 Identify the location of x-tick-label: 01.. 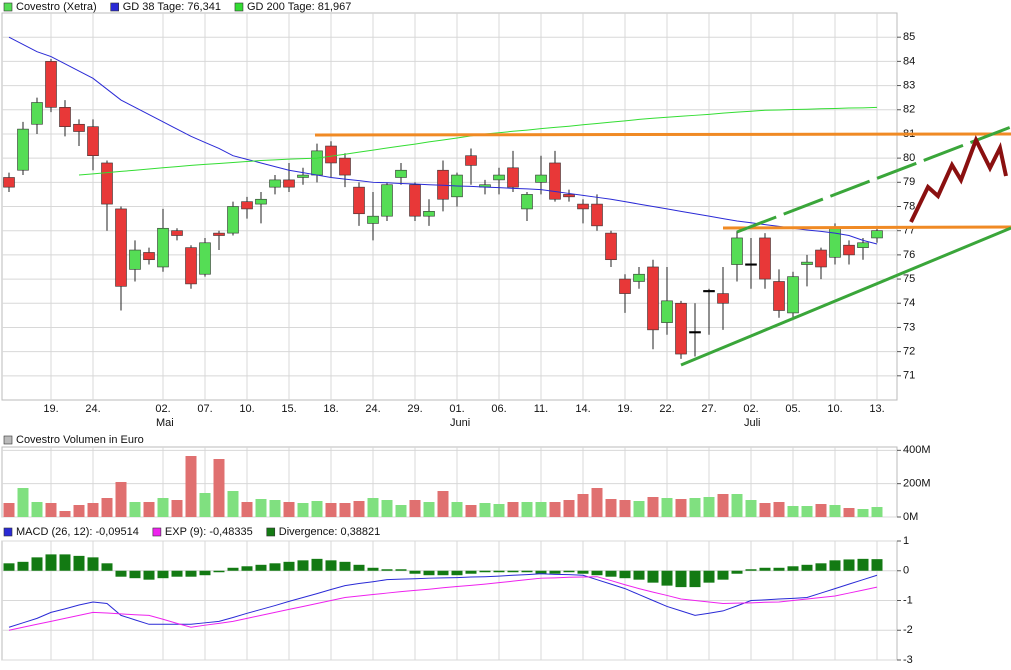
(456, 409).